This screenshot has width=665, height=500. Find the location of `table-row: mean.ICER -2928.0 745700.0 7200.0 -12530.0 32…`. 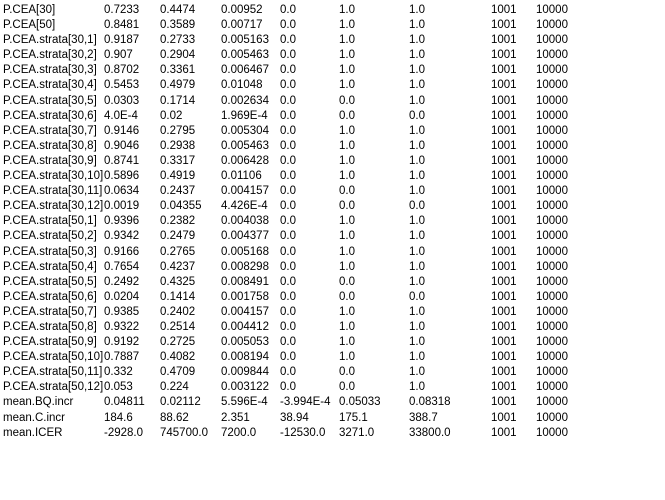

table-row: mean.ICER -2928.0 745700.0 7200.0 -12530.0 32… is located at coordinates (299, 433).